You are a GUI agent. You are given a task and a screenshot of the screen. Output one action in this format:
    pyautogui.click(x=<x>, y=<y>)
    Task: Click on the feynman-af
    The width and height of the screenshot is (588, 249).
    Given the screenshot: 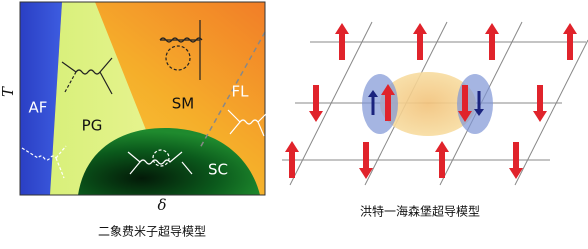 What is the action you would take?
    pyautogui.click(x=44, y=162)
    